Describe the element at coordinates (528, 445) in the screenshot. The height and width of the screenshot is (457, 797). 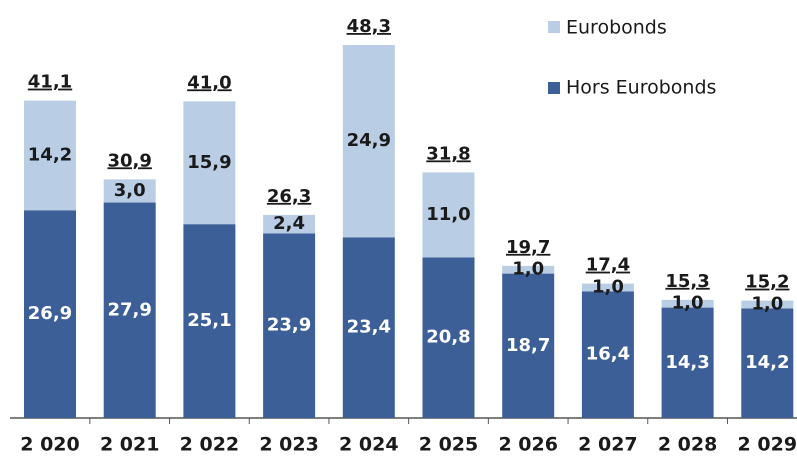
I see `x-tick-label: 2 026` at that location.